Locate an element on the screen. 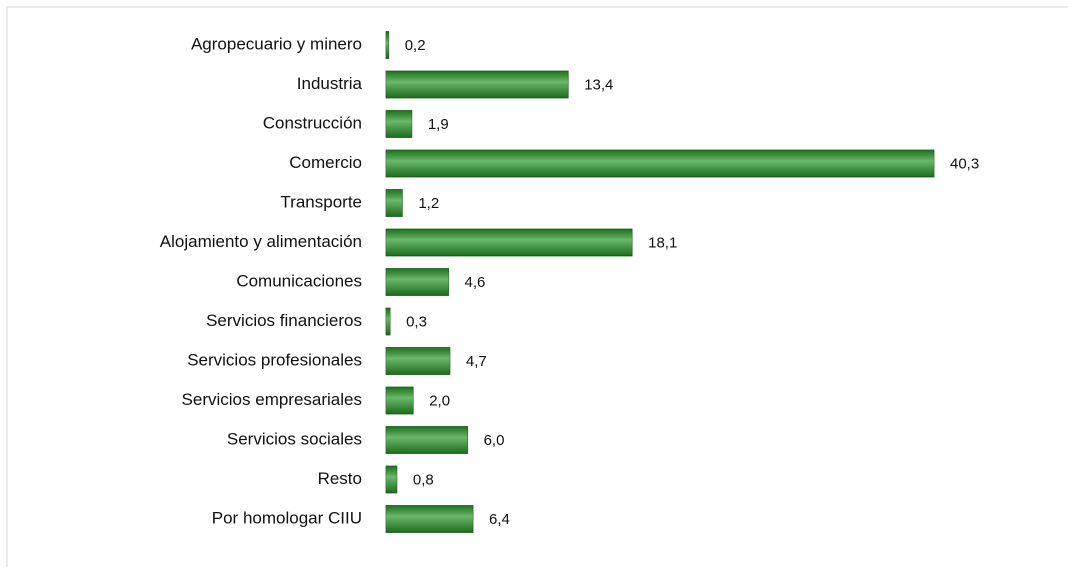 The width and height of the screenshot is (1068, 572). category-label: Servicios financieros is located at coordinates (284, 320).